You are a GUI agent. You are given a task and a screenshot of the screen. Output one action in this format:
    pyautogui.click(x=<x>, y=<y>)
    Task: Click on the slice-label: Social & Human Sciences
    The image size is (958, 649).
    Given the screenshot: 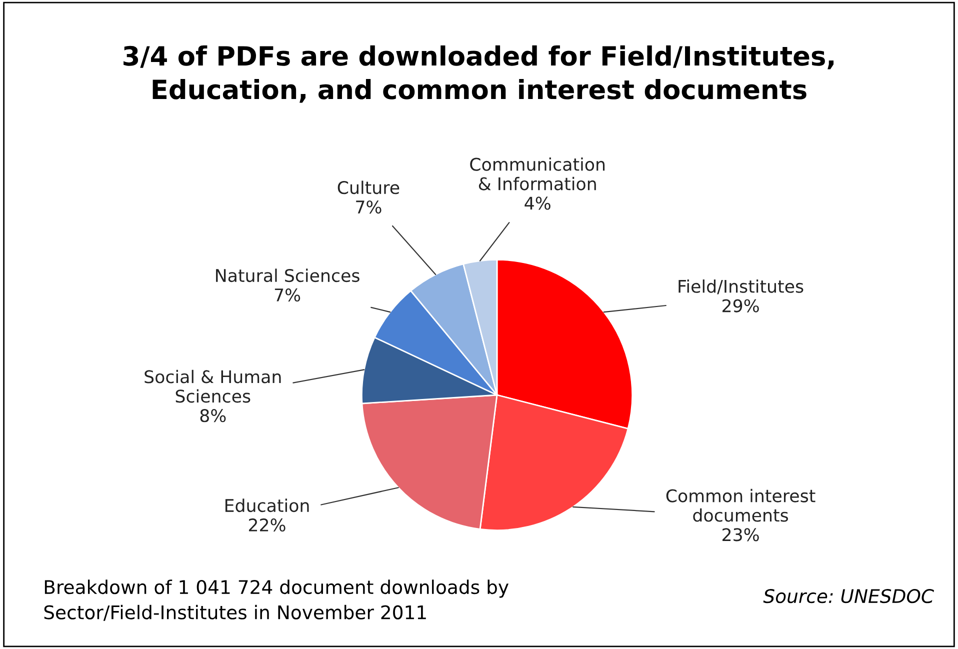 What is the action you would take?
    pyautogui.click(x=212, y=386)
    